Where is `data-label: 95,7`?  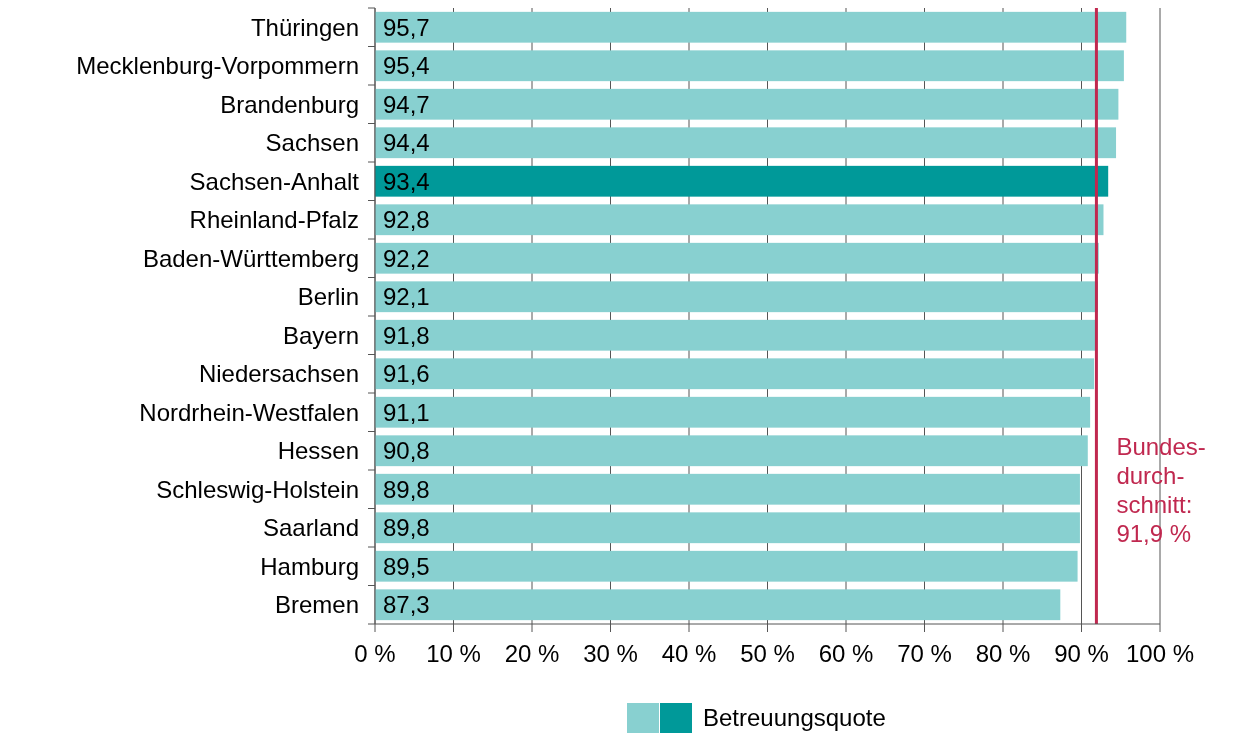 data-label: 95,7 is located at coordinates (406, 27).